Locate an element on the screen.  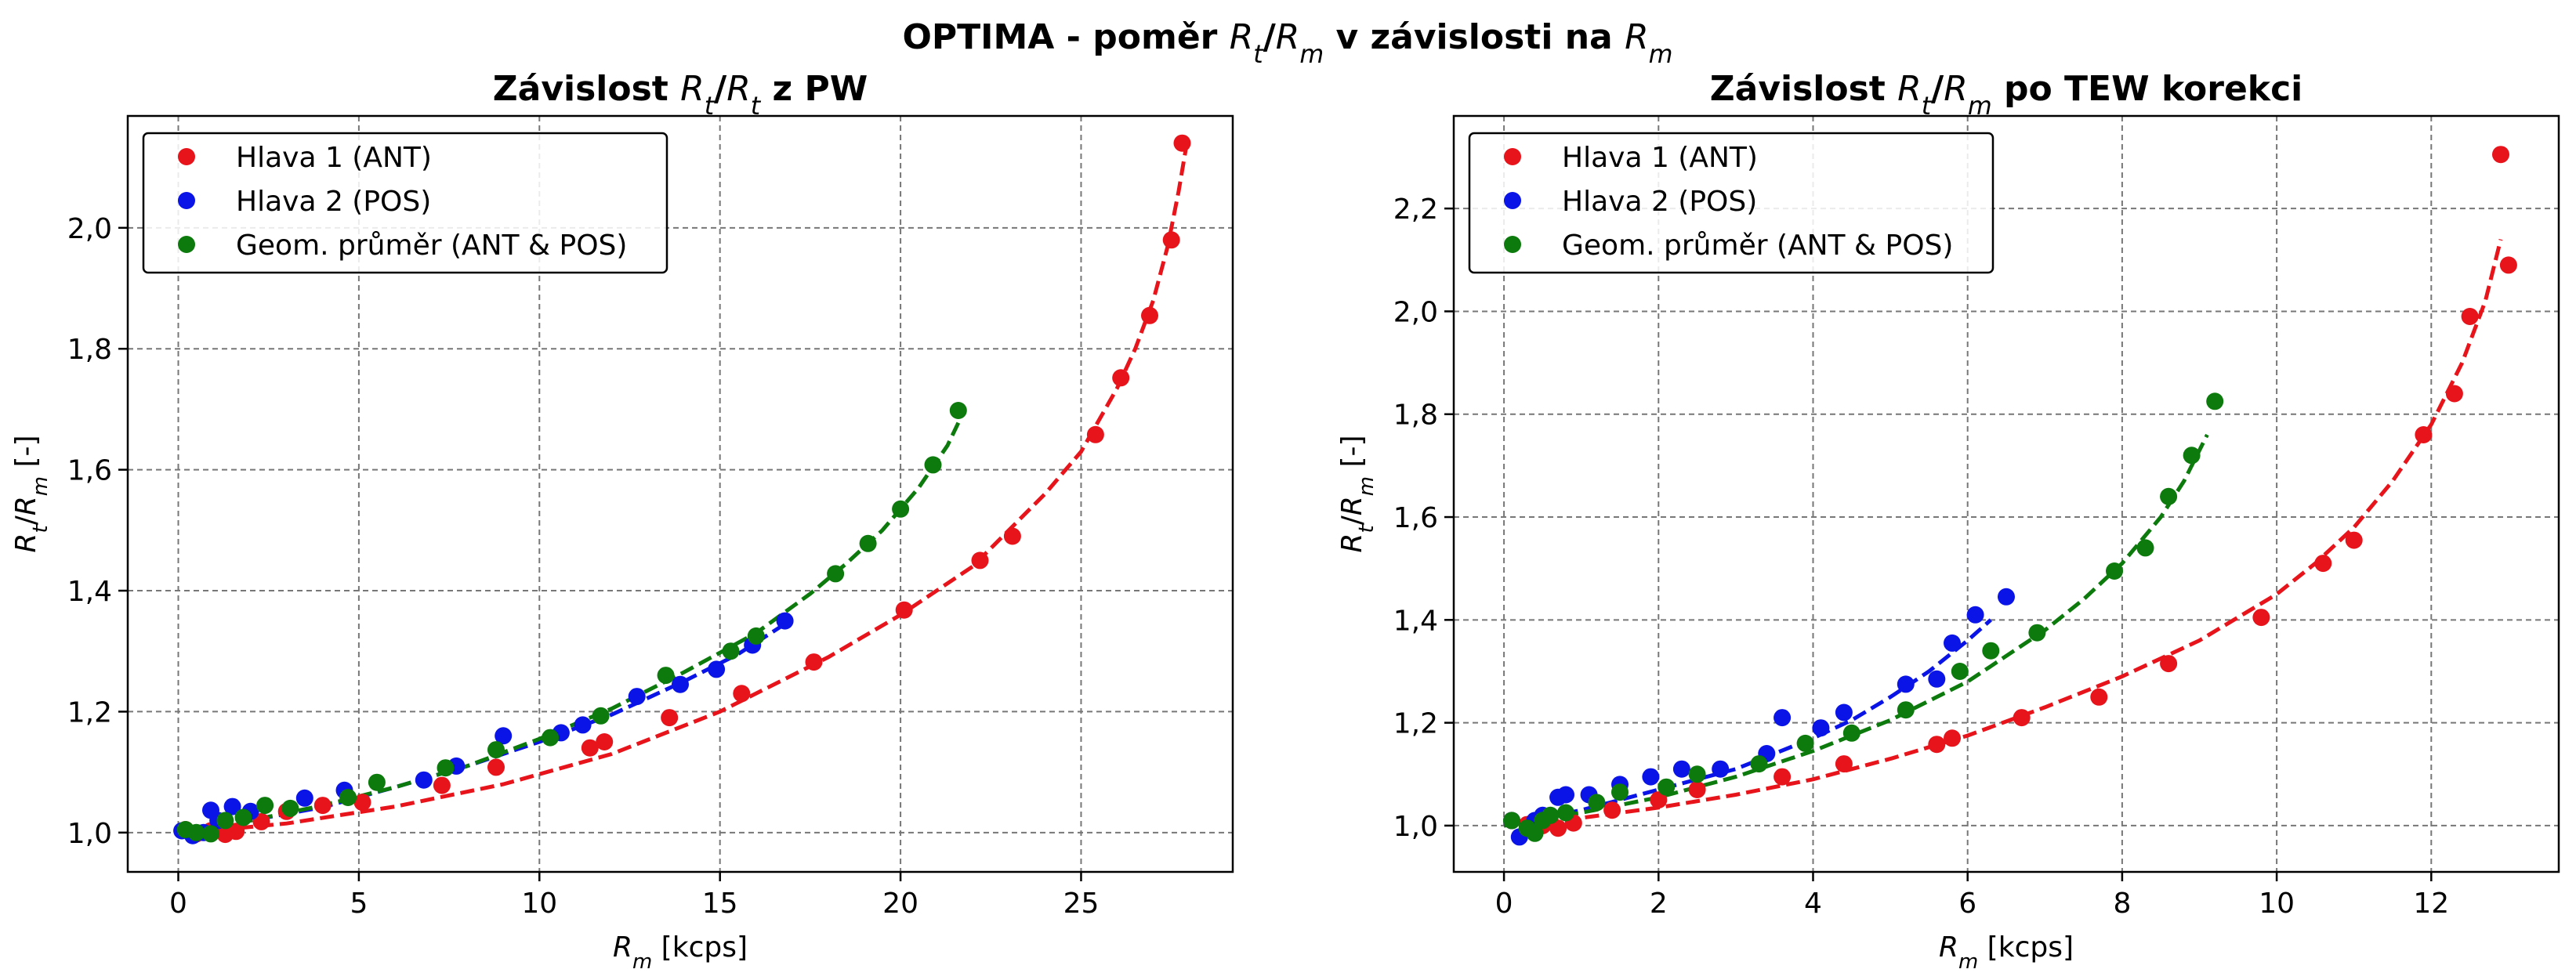
y-tick-label: 1,8 is located at coordinates (1415, 416).